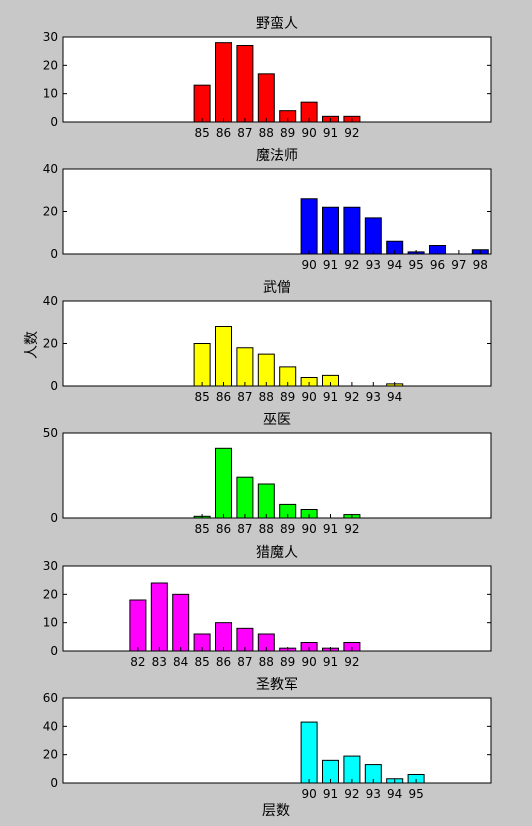 The height and width of the screenshot is (826, 532). I want to click on subplot-title: 圣教军, so click(277, 685).